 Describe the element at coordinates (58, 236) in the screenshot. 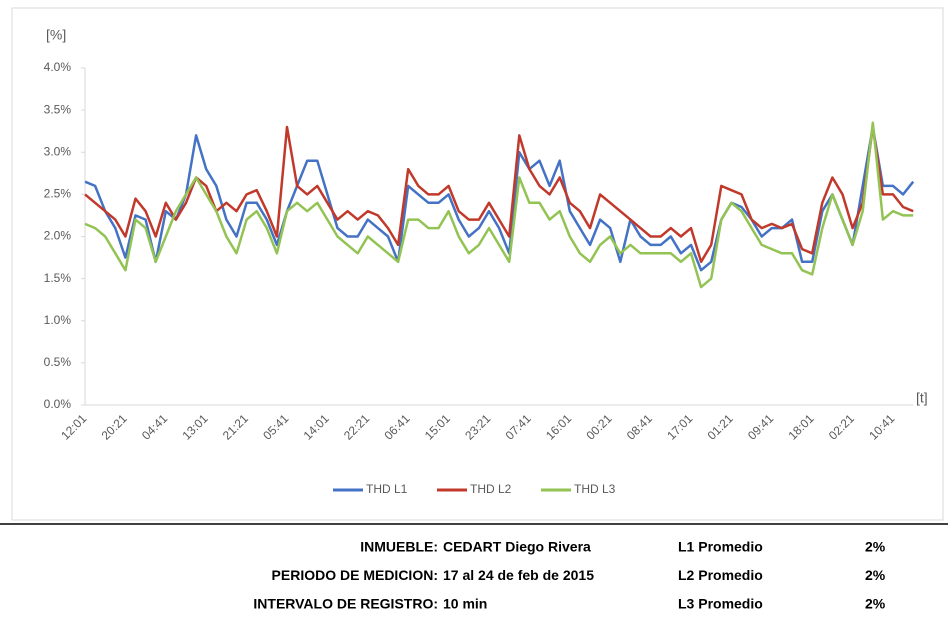

I see `y-tick-label: 2.0%` at that location.